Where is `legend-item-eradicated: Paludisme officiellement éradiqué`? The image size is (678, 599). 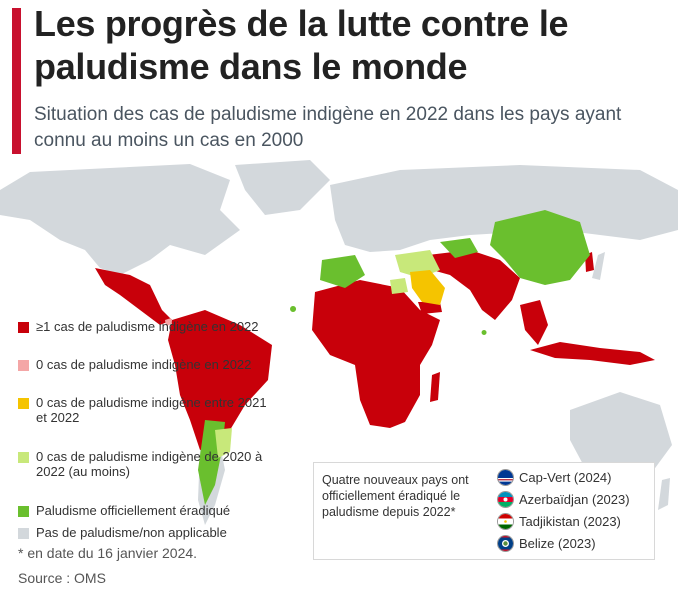
legend-item-eradicated: Paludisme officiellement éradiqué is located at coordinates (143, 512).